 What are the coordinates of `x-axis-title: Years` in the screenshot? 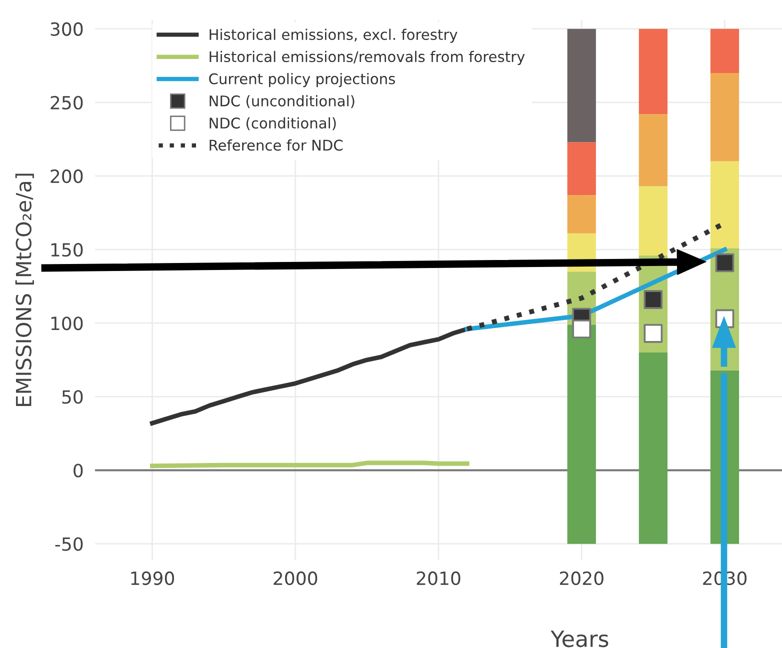 It's located at (579, 639).